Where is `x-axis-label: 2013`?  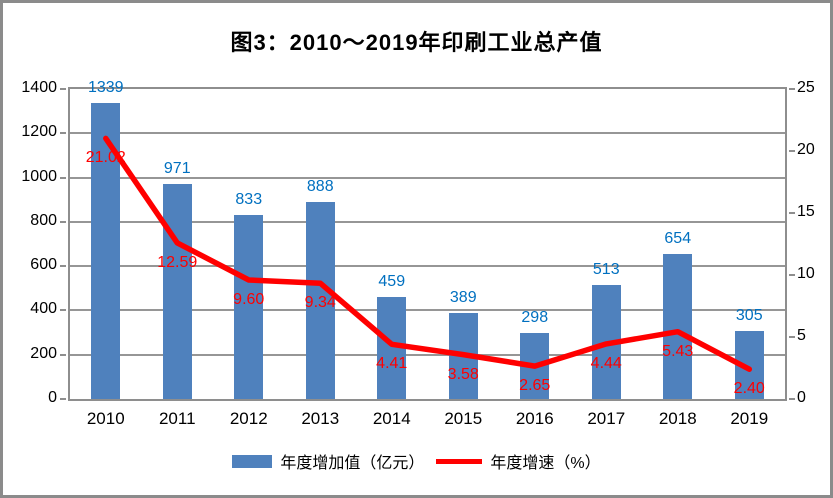 x-axis-label: 2013 is located at coordinates (320, 418).